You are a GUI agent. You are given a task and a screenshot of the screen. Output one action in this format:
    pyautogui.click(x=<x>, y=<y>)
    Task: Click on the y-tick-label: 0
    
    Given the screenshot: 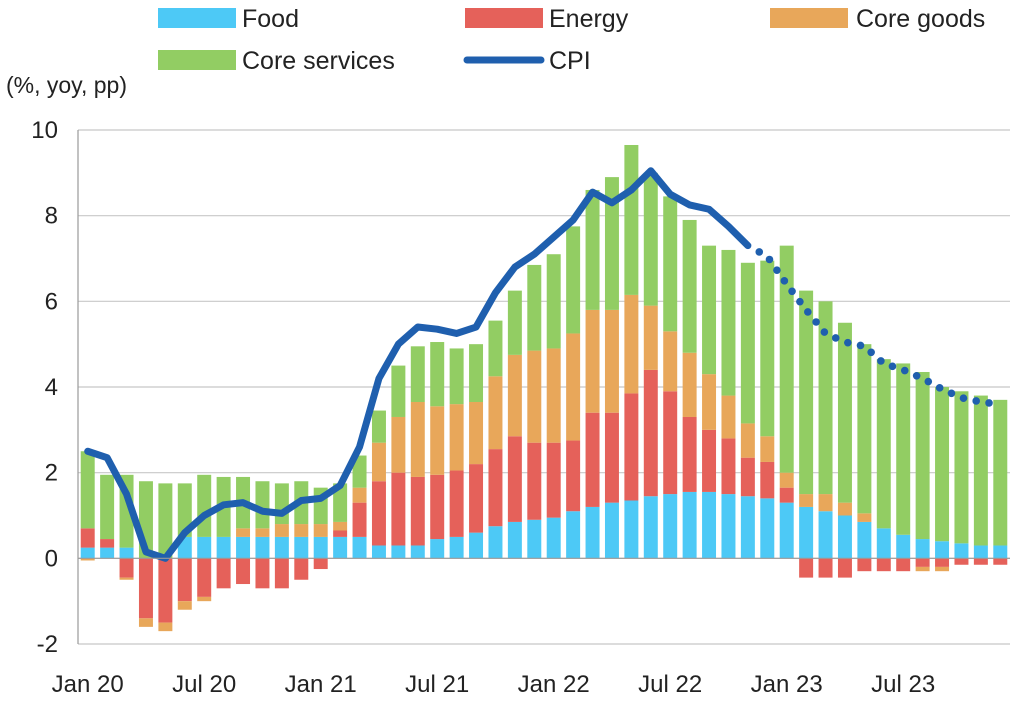 What is the action you would take?
    pyautogui.click(x=51, y=558)
    